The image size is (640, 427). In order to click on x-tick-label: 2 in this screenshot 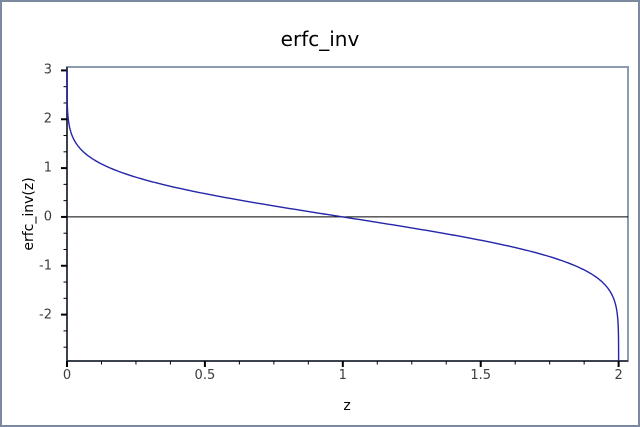, I will do `click(618, 375)`.